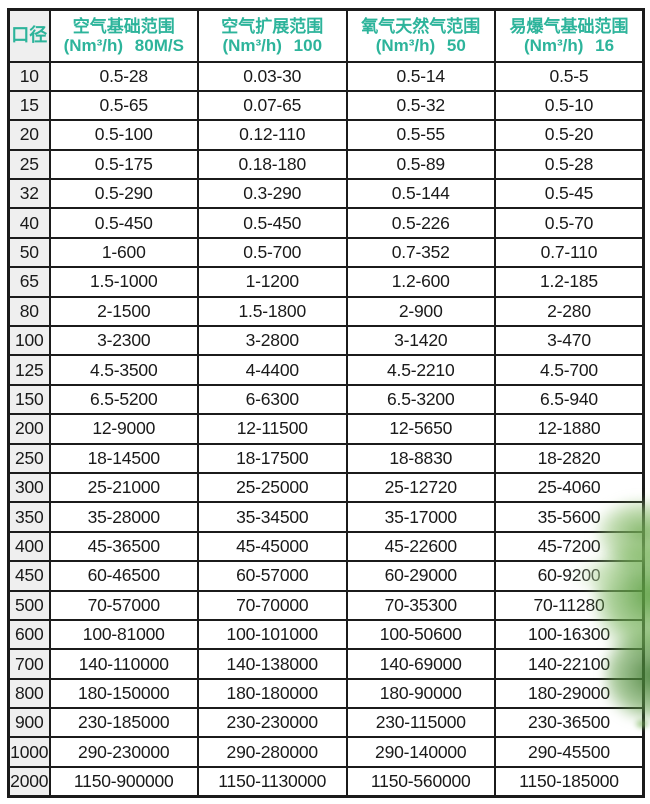  Describe the element at coordinates (123, 458) in the screenshot. I see `range-cell: 18-14500` at that location.